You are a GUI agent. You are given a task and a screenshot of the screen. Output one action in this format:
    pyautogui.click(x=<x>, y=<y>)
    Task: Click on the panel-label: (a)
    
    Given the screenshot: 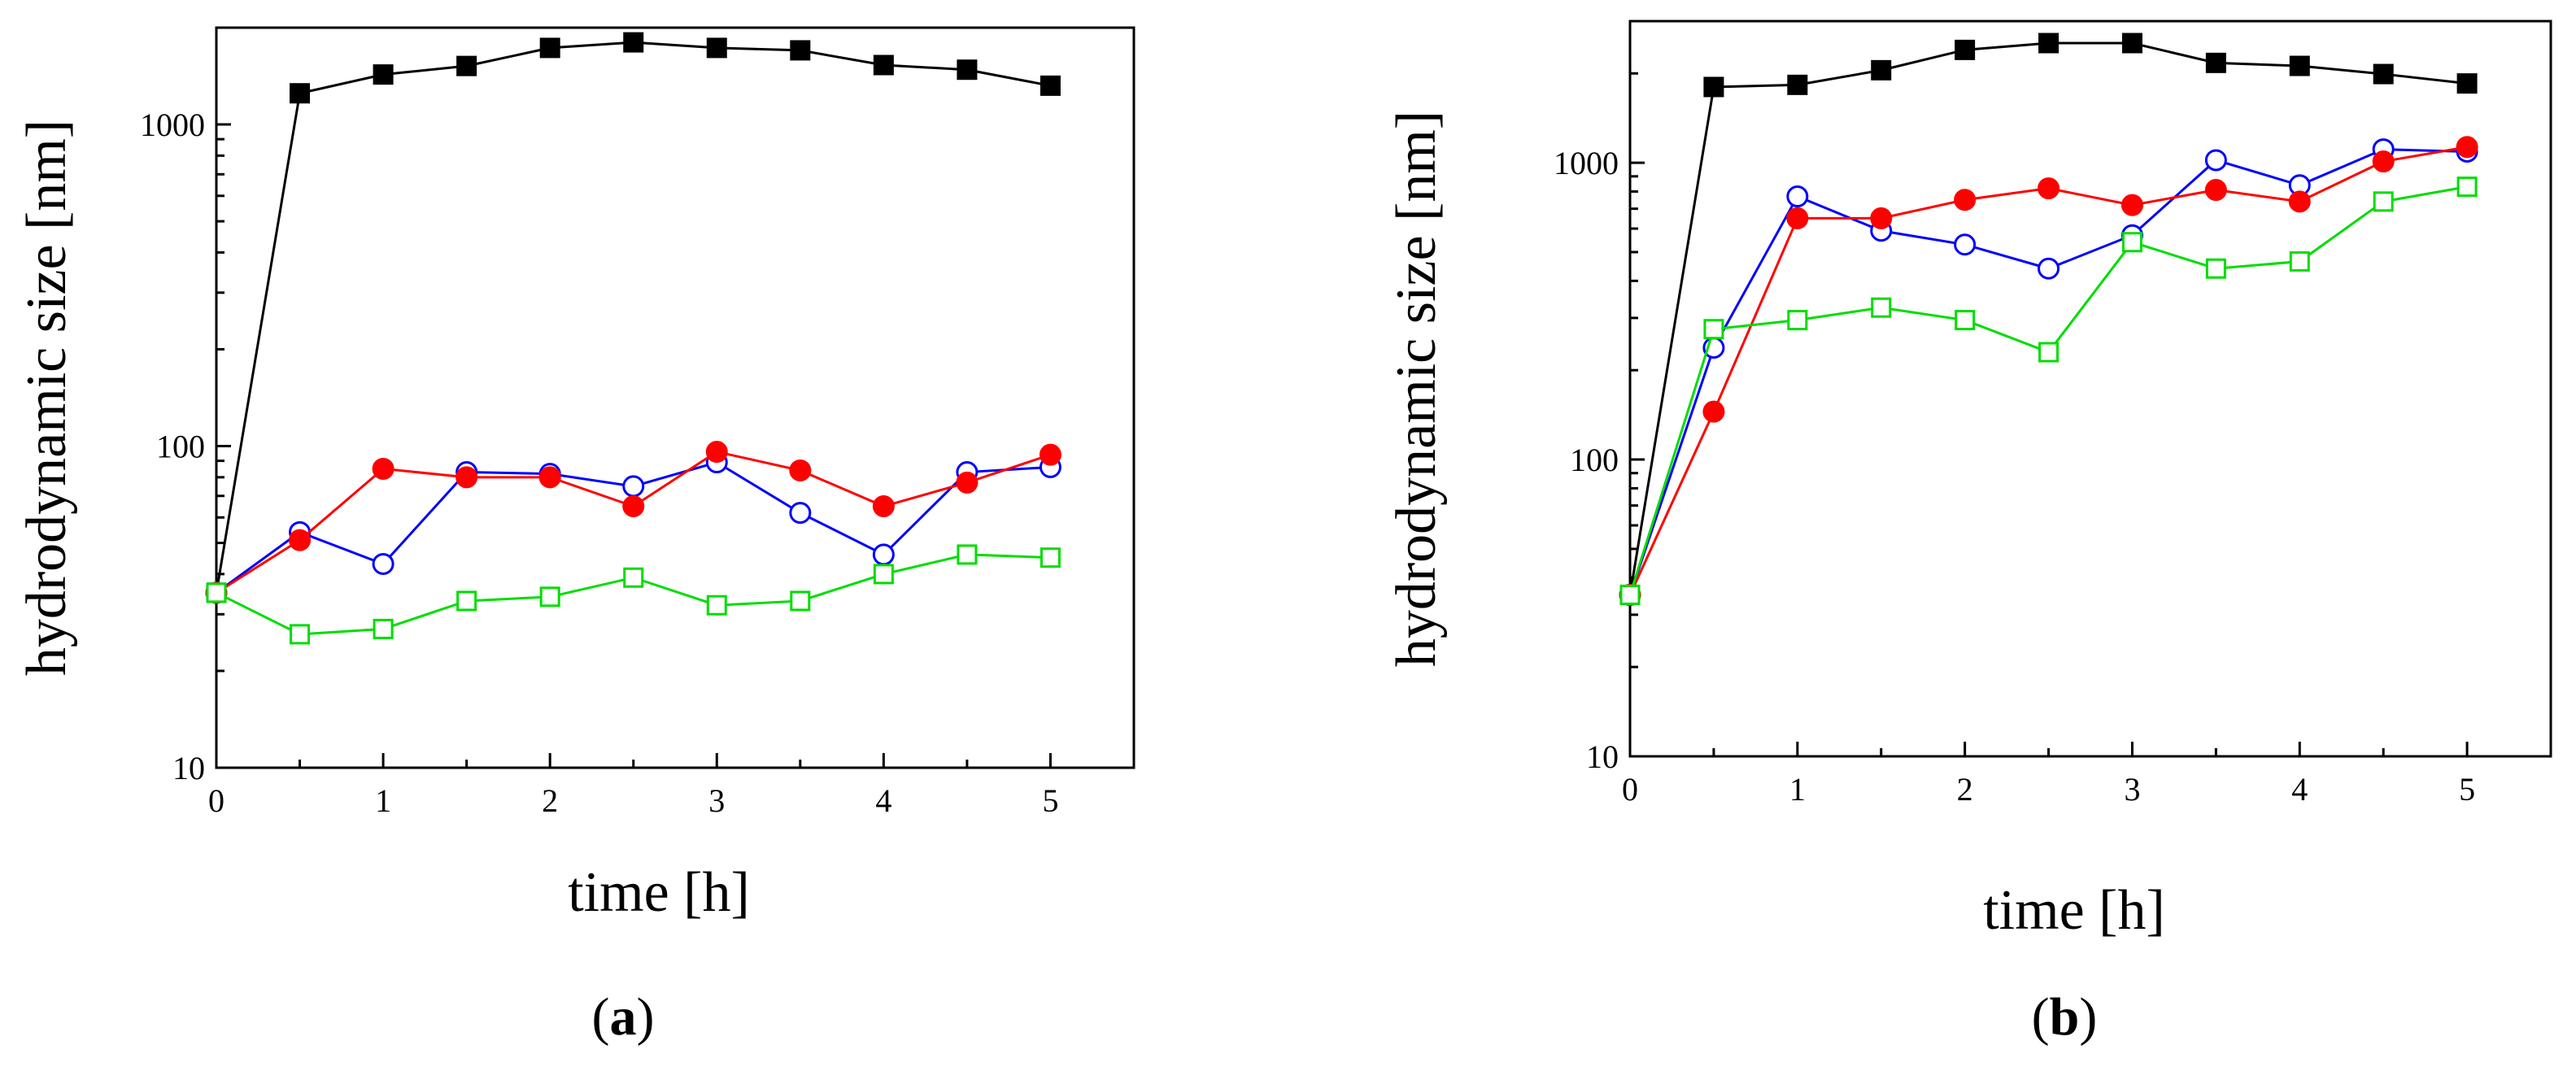 What is the action you would take?
    pyautogui.click(x=623, y=1017)
    